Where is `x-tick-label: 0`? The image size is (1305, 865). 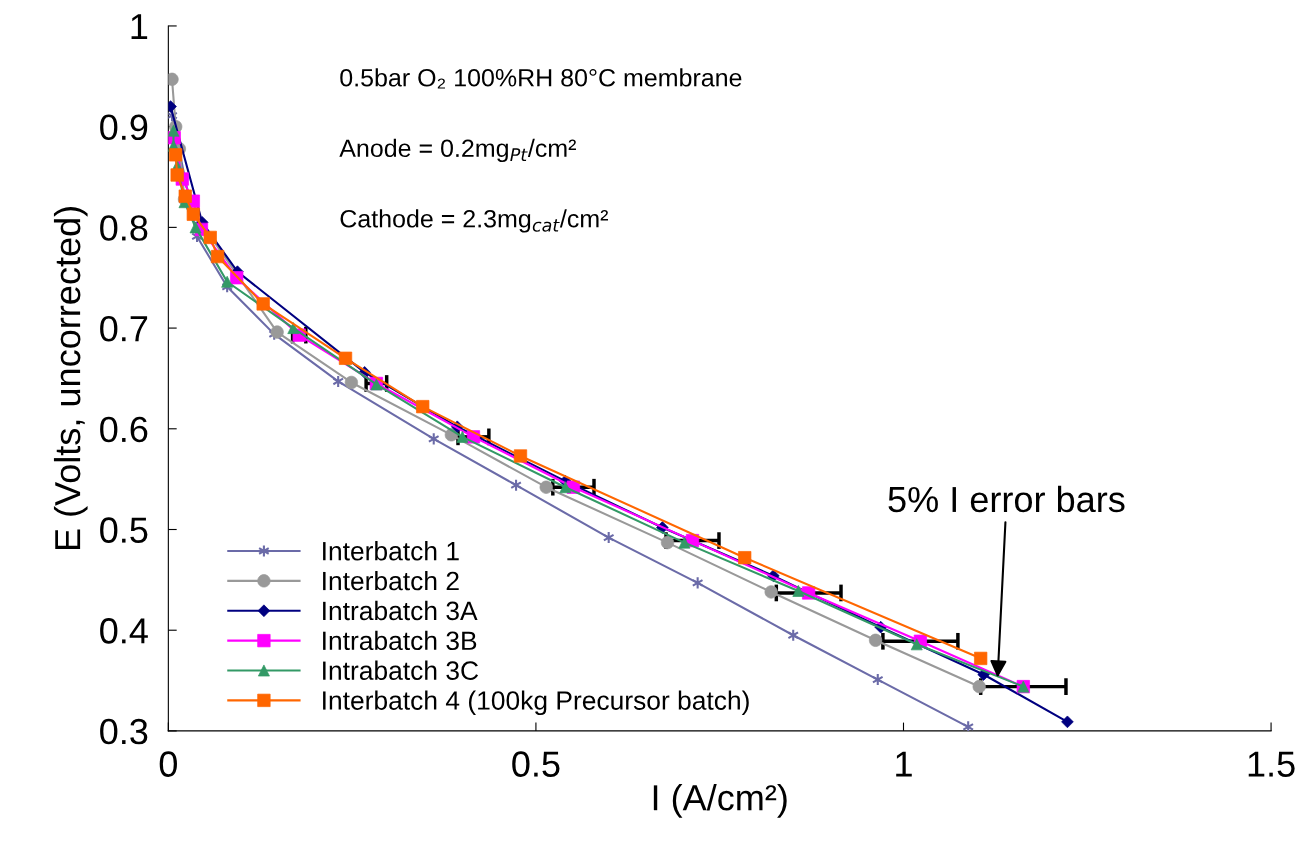 x-tick-label: 0 is located at coordinates (168, 764).